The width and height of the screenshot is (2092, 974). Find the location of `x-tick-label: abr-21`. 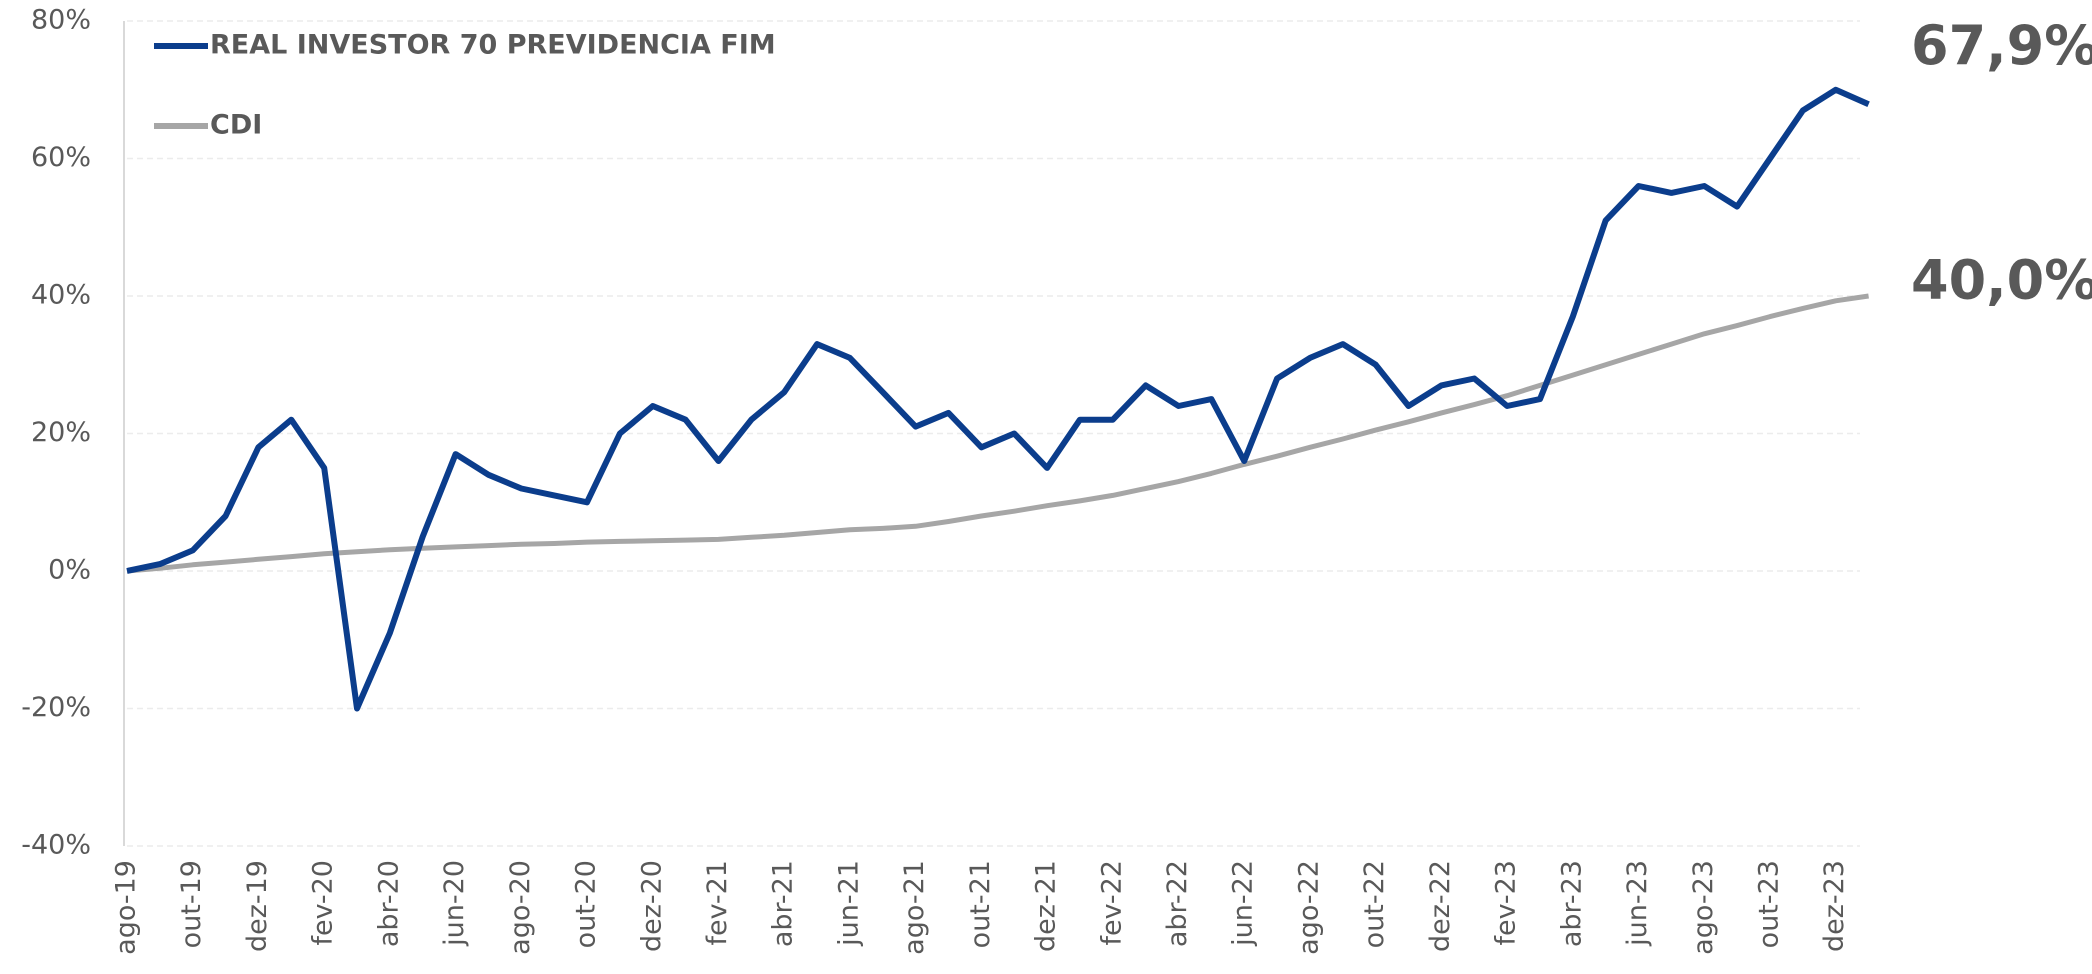

x-tick-label: abr-21 is located at coordinates (783, 903).